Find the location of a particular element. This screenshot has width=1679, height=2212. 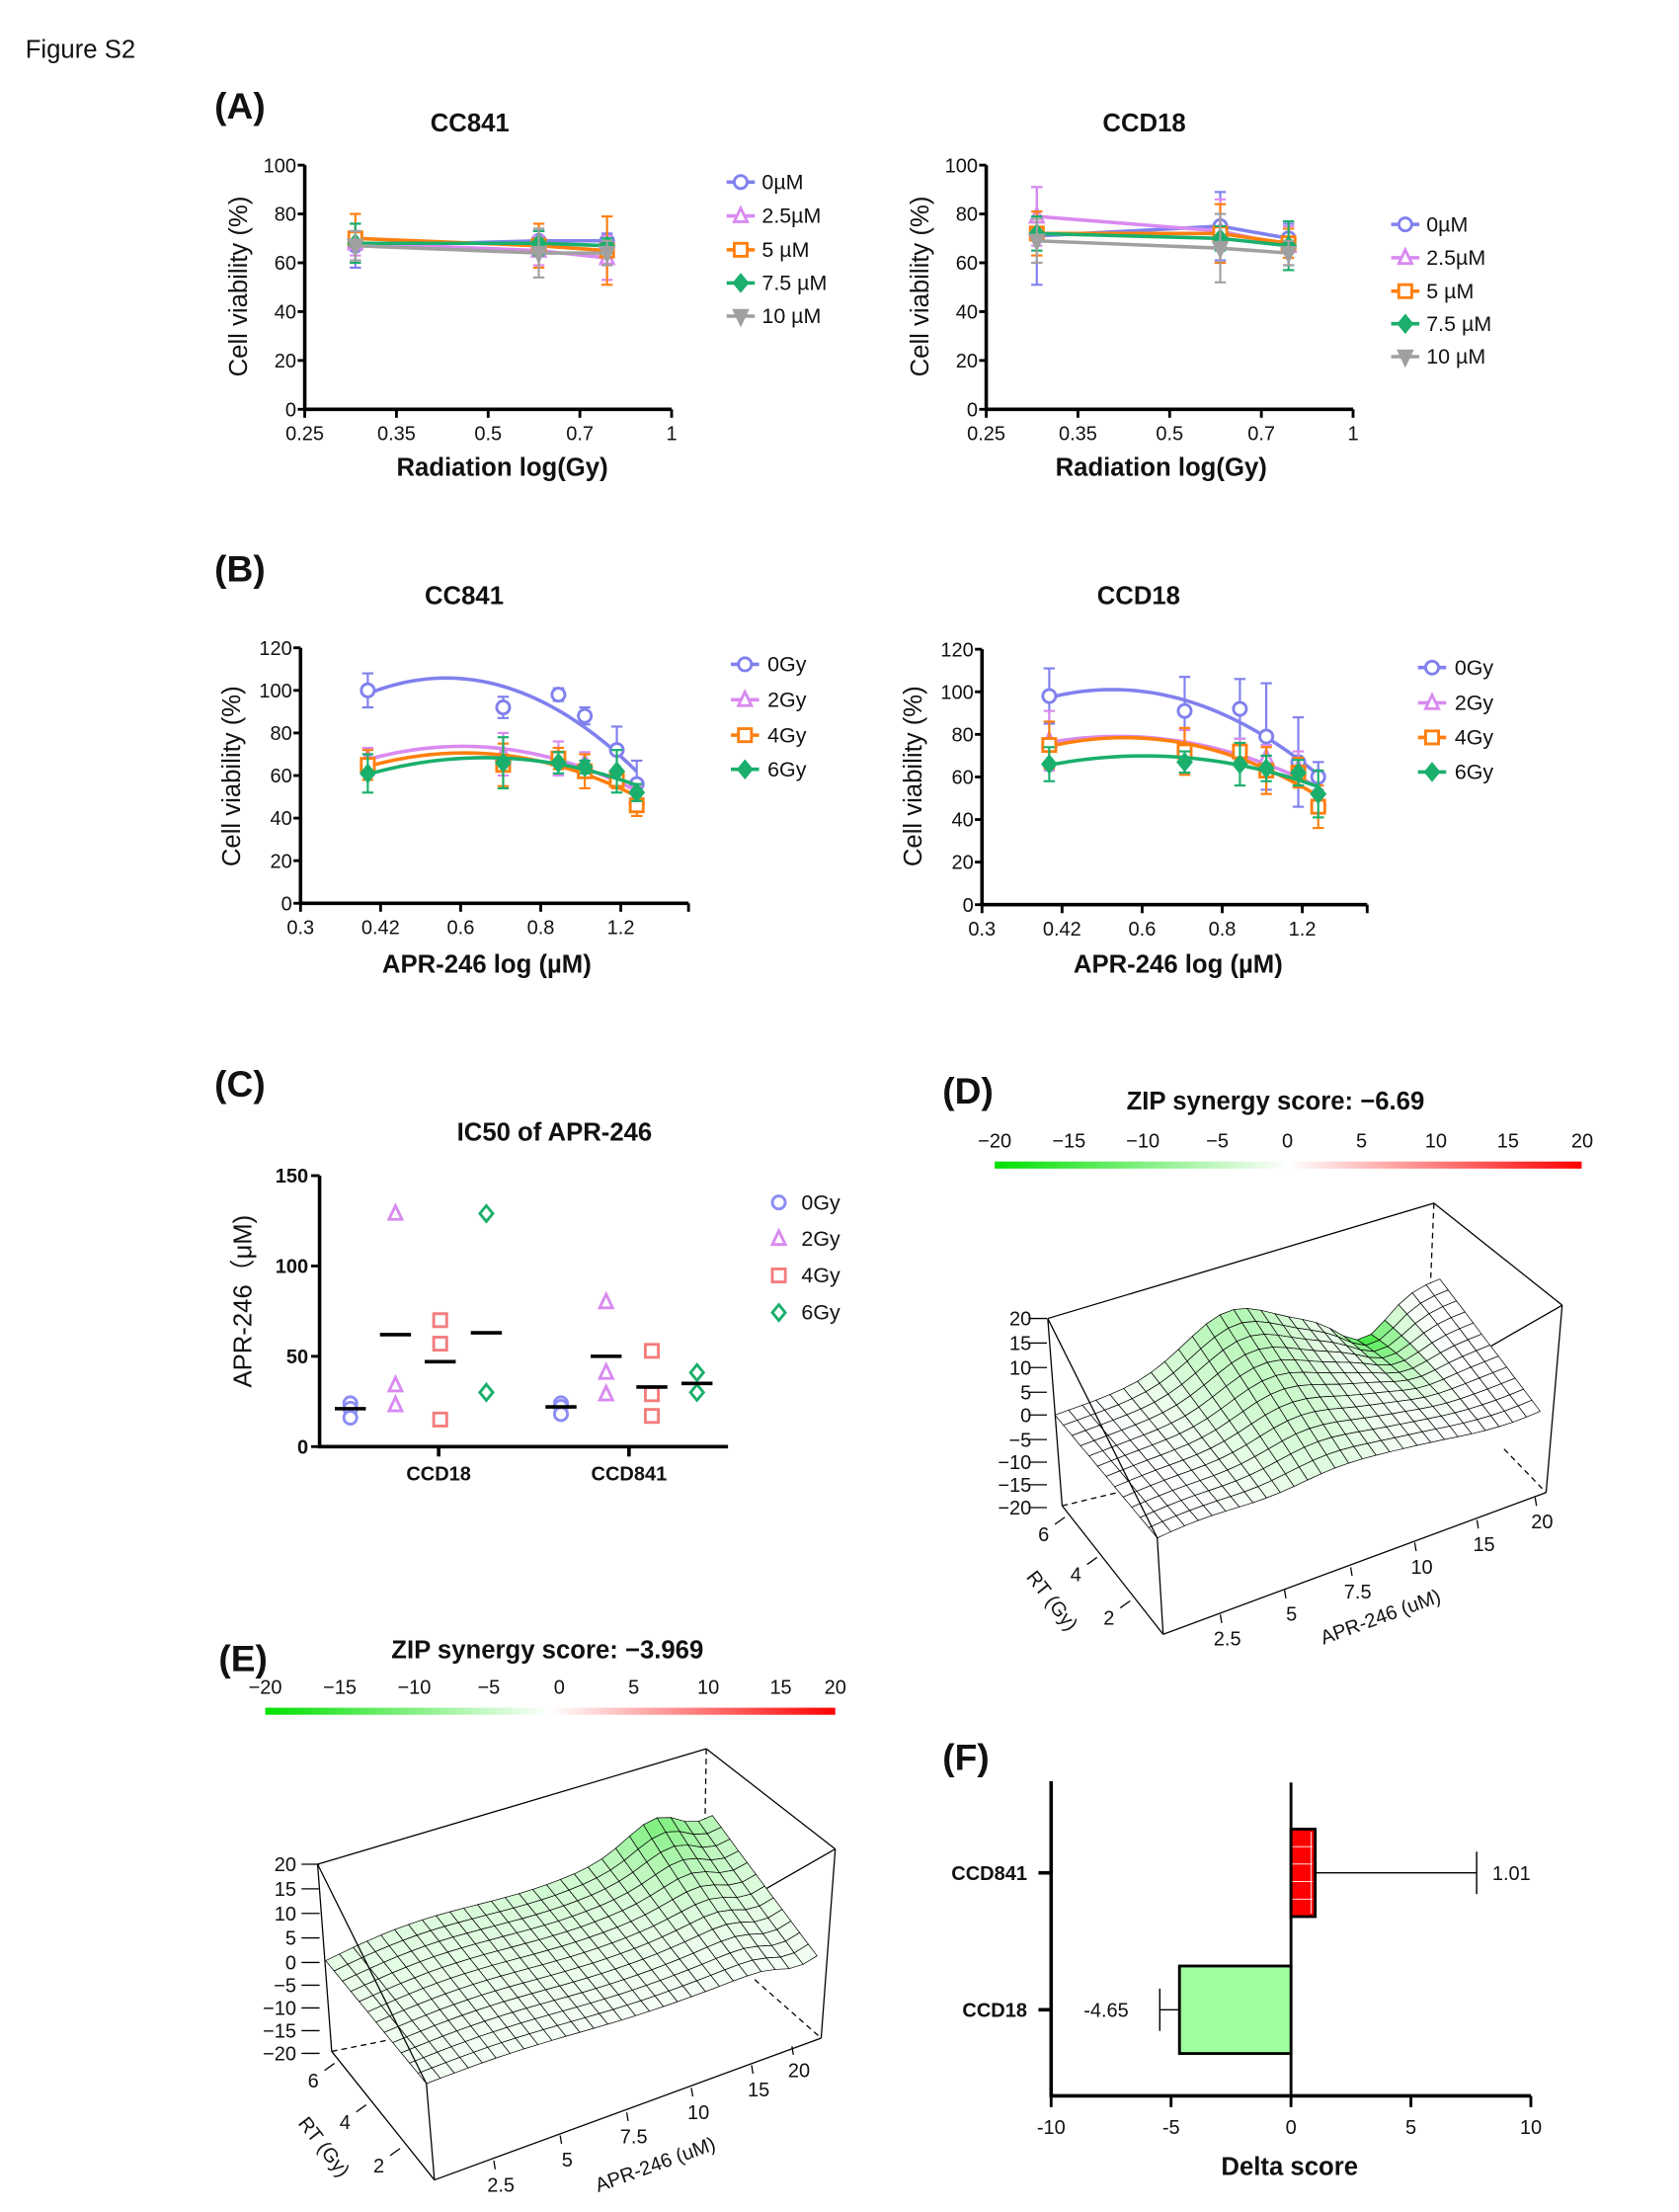

z-tick-label: −15 is located at coordinates (1015, 1486).